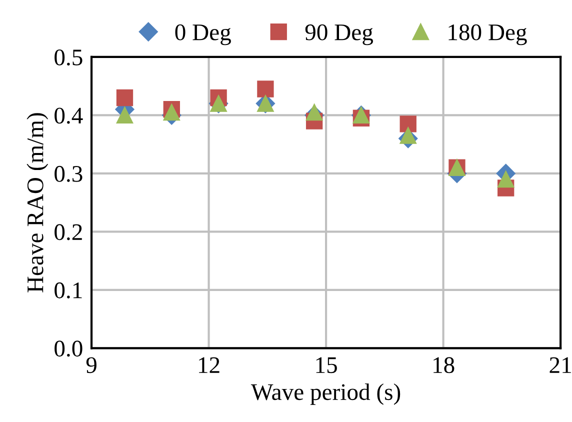 This screenshot has height=422, width=572. Describe the element at coordinates (560, 365) in the screenshot. I see `x-tick-label: 21` at that location.